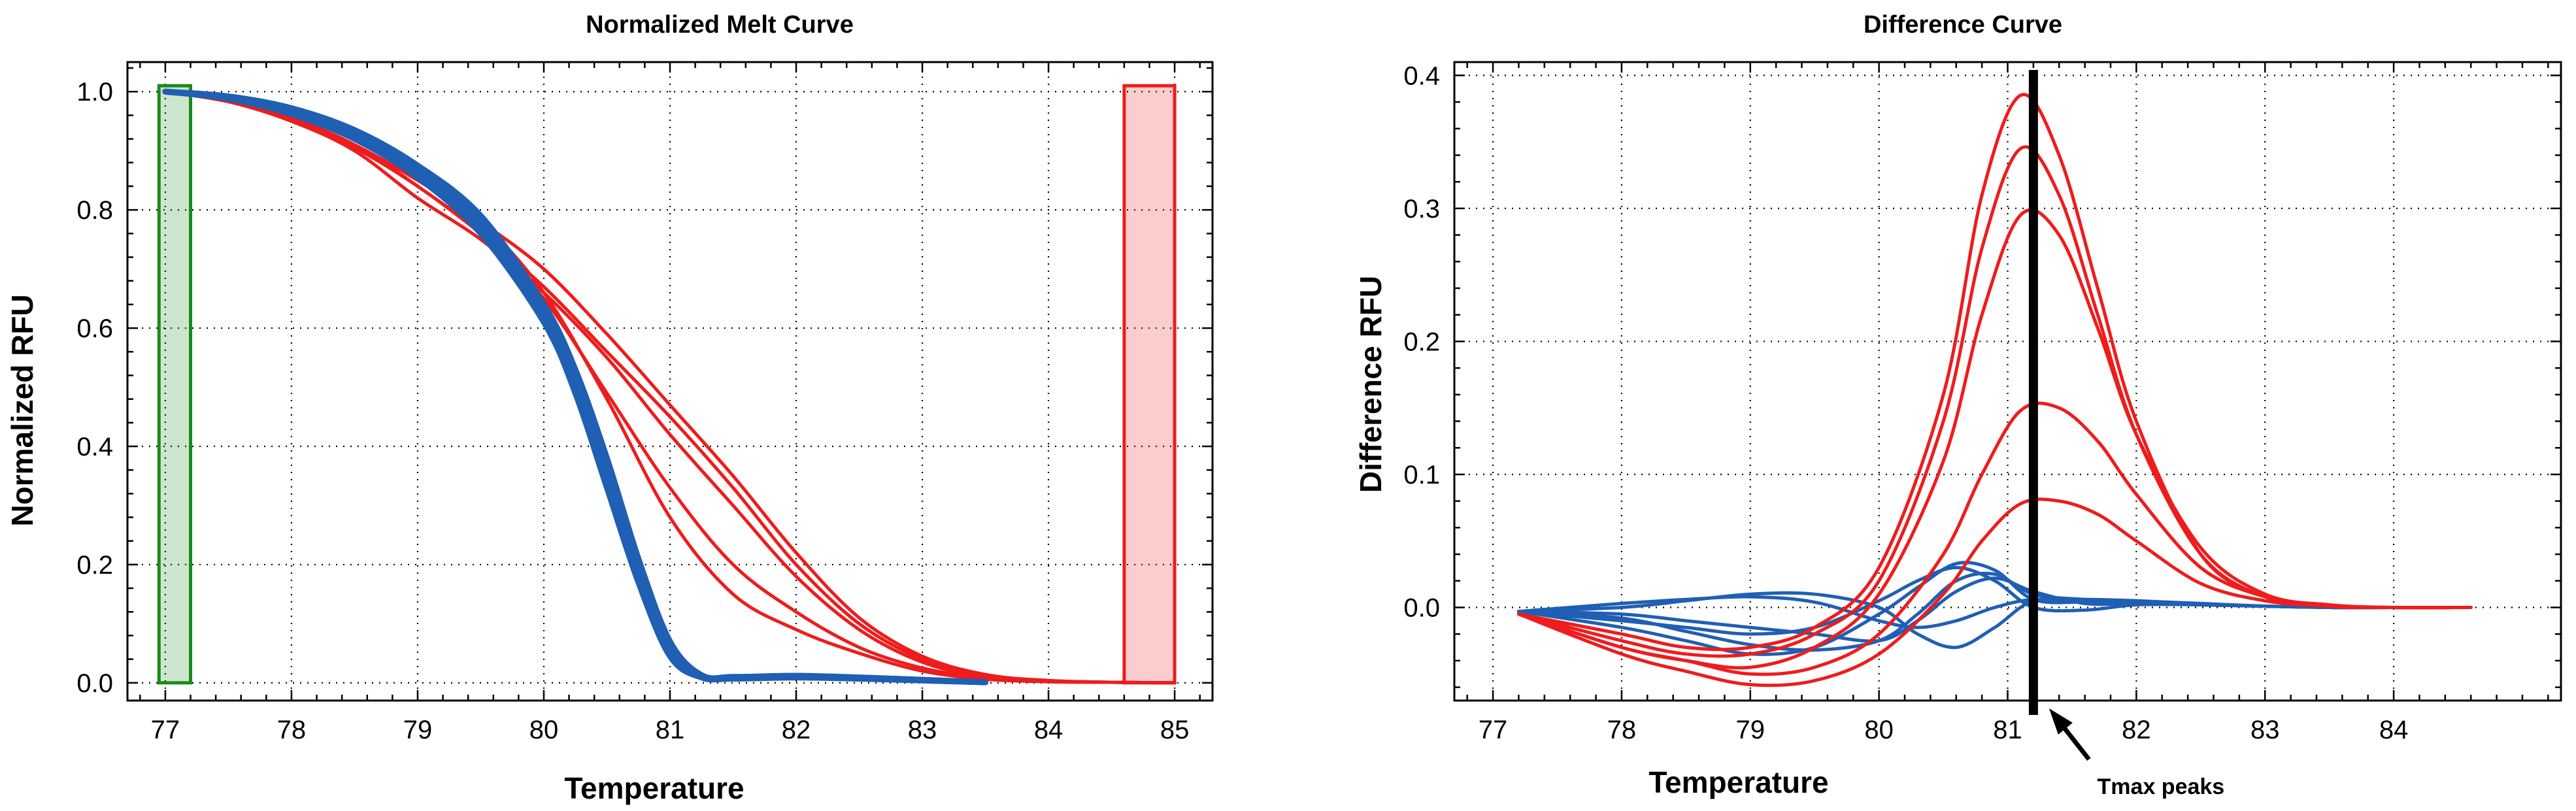 This screenshot has width=2576, height=811. I want to click on melt-x-tick-label: 81, so click(671, 730).